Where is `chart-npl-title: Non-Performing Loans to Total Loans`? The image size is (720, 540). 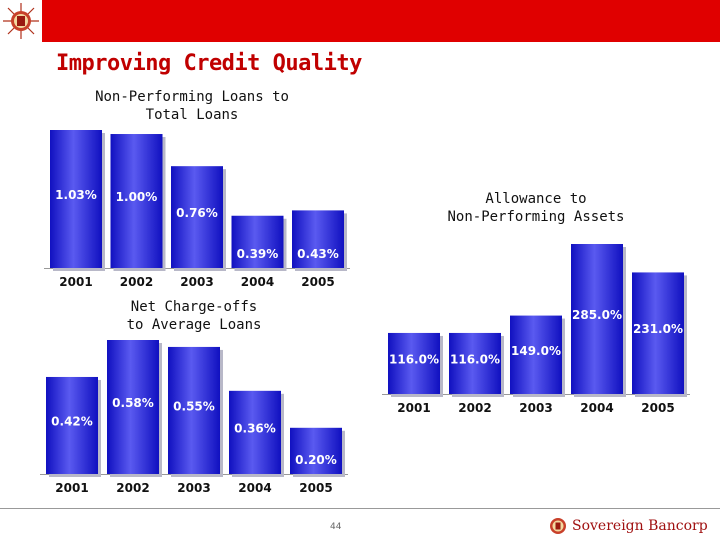 chart-npl-title: Non-Performing Loans to Total Loans is located at coordinates (192, 106).